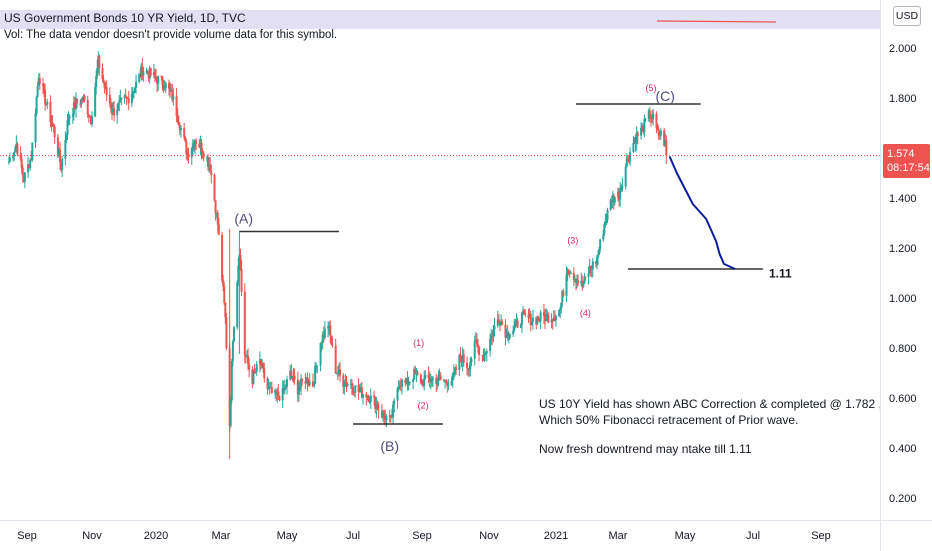  Describe the element at coordinates (903, 199) in the screenshot. I see `price-tick-label: 1.400` at that location.